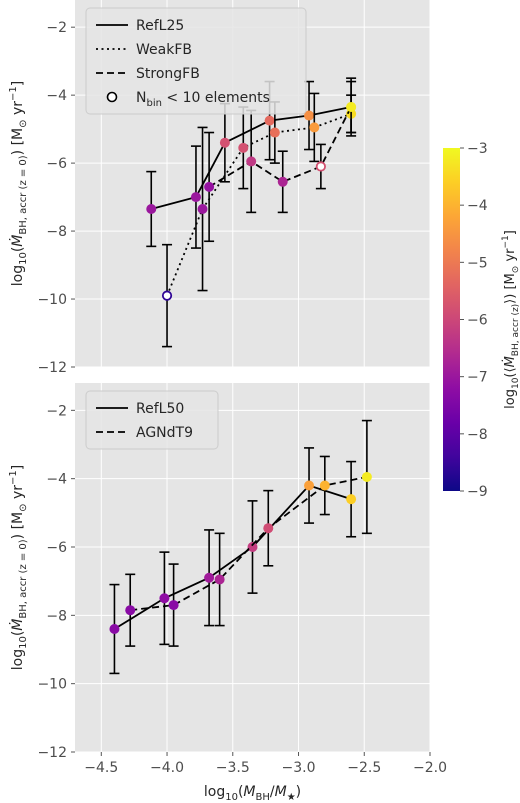 The width and height of the screenshot is (520, 803). What do you see at coordinates (477, 149) in the screenshot?
I see `colorbar-tick-label: −3` at bounding box center [477, 149].